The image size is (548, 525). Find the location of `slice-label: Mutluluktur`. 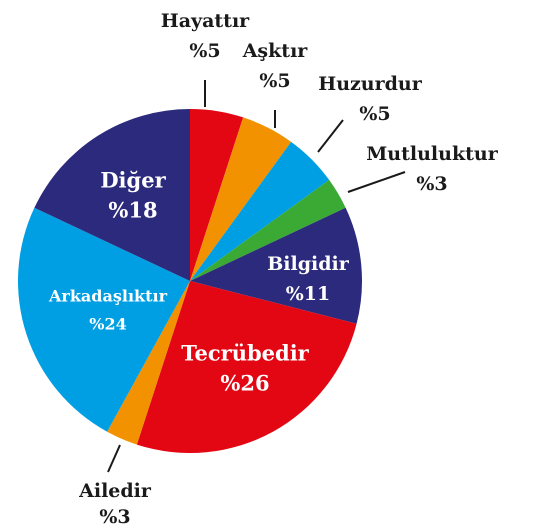

slice-label: Mutluluktur is located at coordinates (432, 154).